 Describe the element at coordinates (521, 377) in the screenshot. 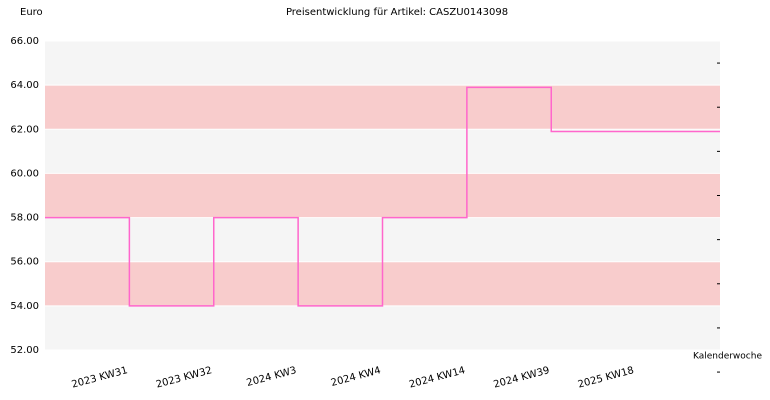

I see `x-tick-label: 2024 KW39` at that location.